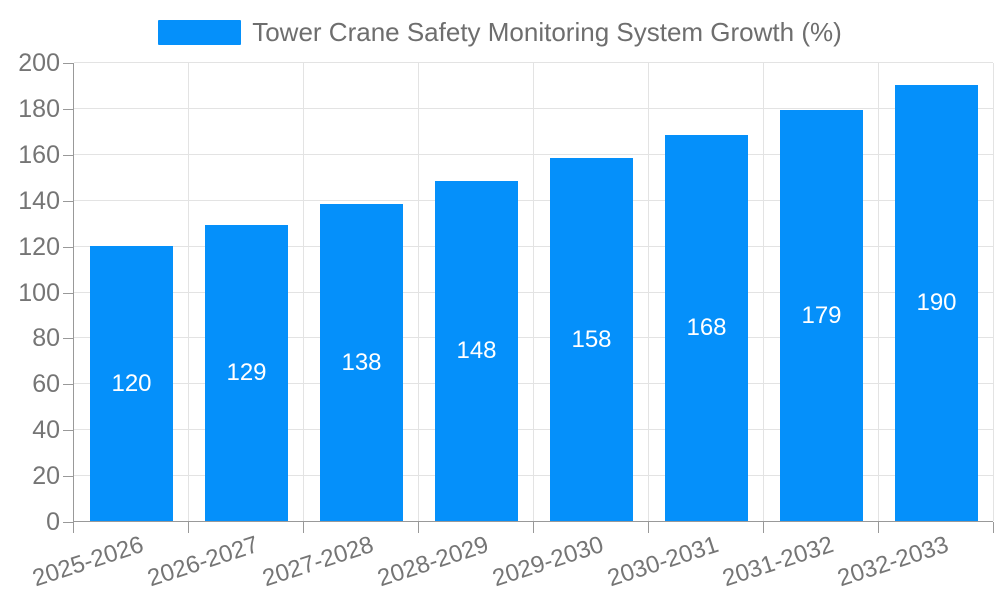 The height and width of the screenshot is (600, 1000). What do you see at coordinates (548, 562) in the screenshot?
I see `x-axis-tick-label: 2029-2030` at bounding box center [548, 562].